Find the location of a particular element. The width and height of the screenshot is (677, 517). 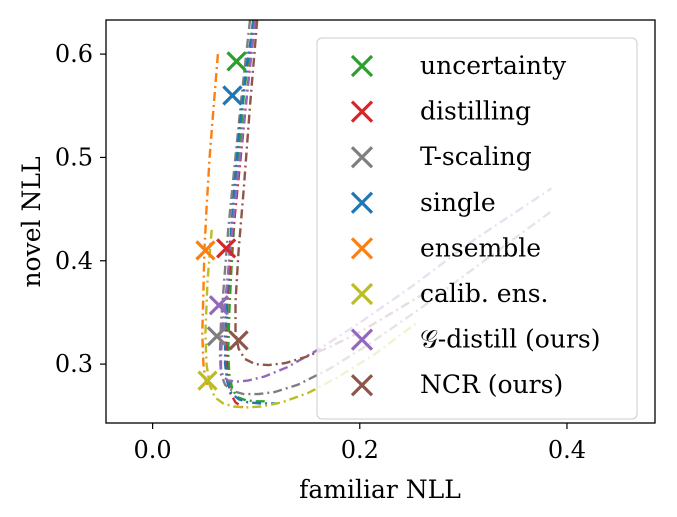

legend-marker-ncr-ours is located at coordinates (362, 385).